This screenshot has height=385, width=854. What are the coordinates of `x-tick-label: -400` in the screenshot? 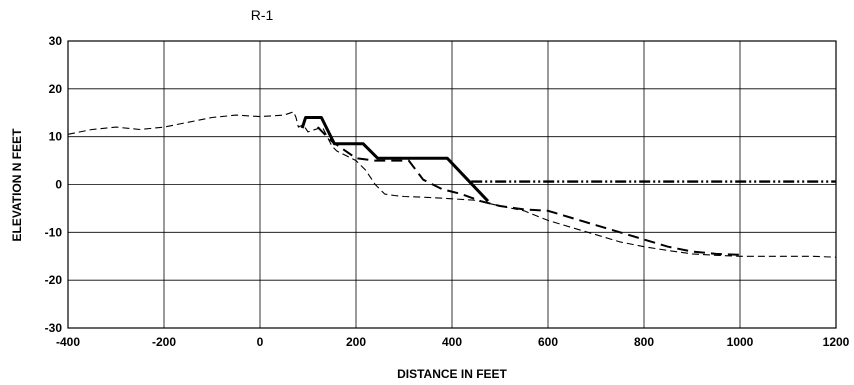 It's located at (68, 342).